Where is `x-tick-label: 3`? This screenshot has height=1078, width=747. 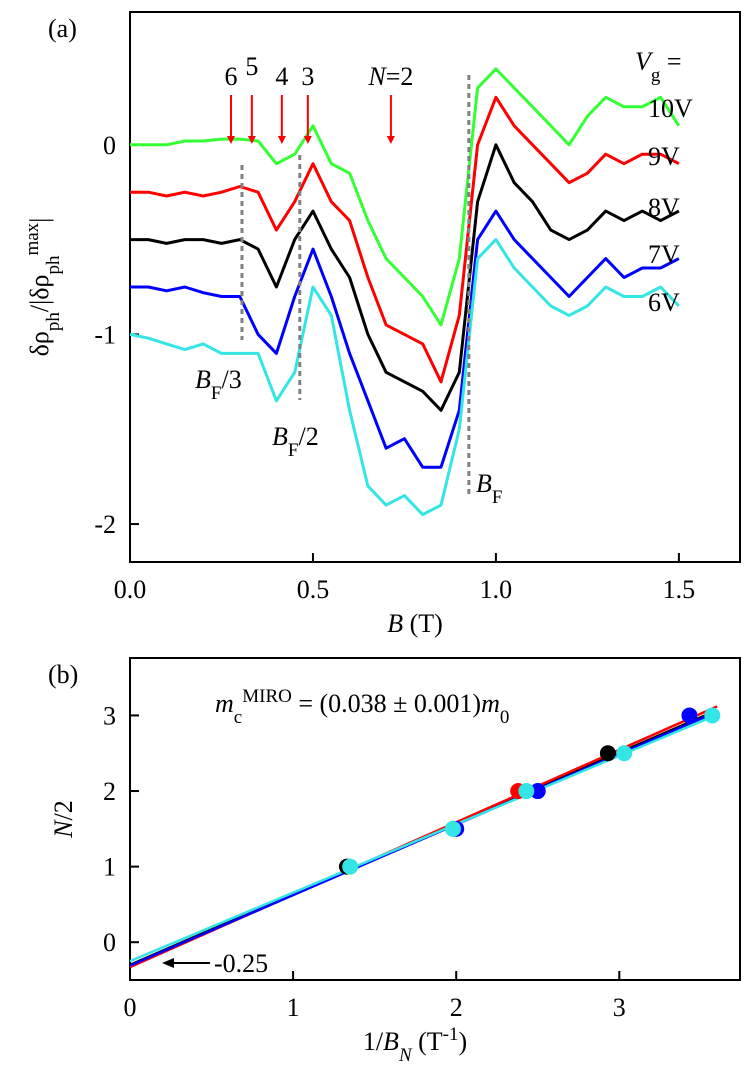 x-tick-label: 3 is located at coordinates (619, 1007).